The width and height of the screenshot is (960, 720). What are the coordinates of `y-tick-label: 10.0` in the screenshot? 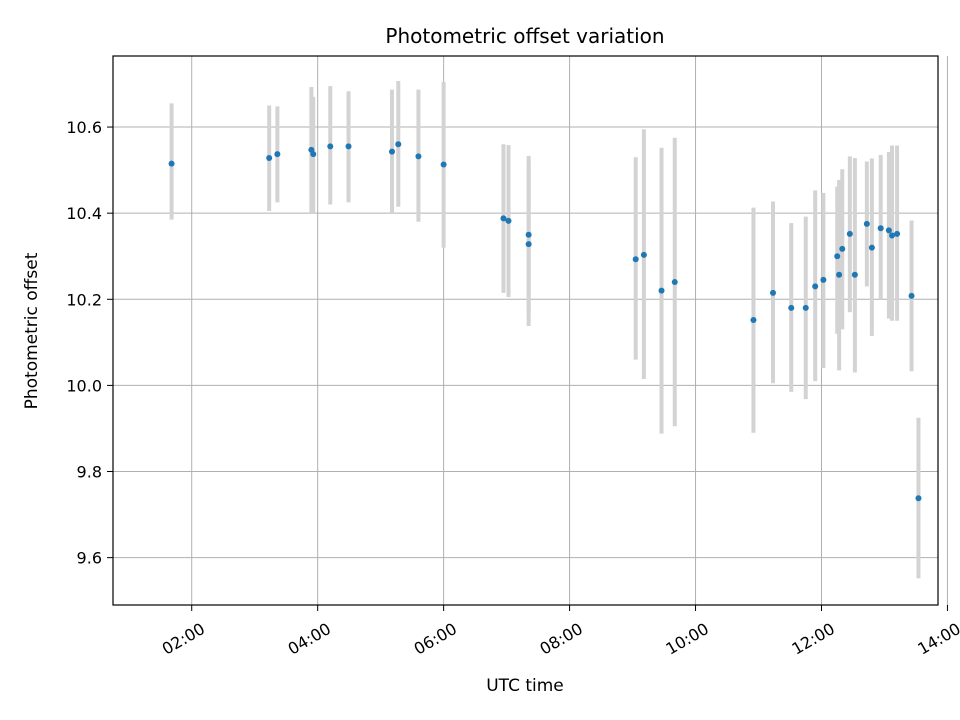 It's located at (84, 385).